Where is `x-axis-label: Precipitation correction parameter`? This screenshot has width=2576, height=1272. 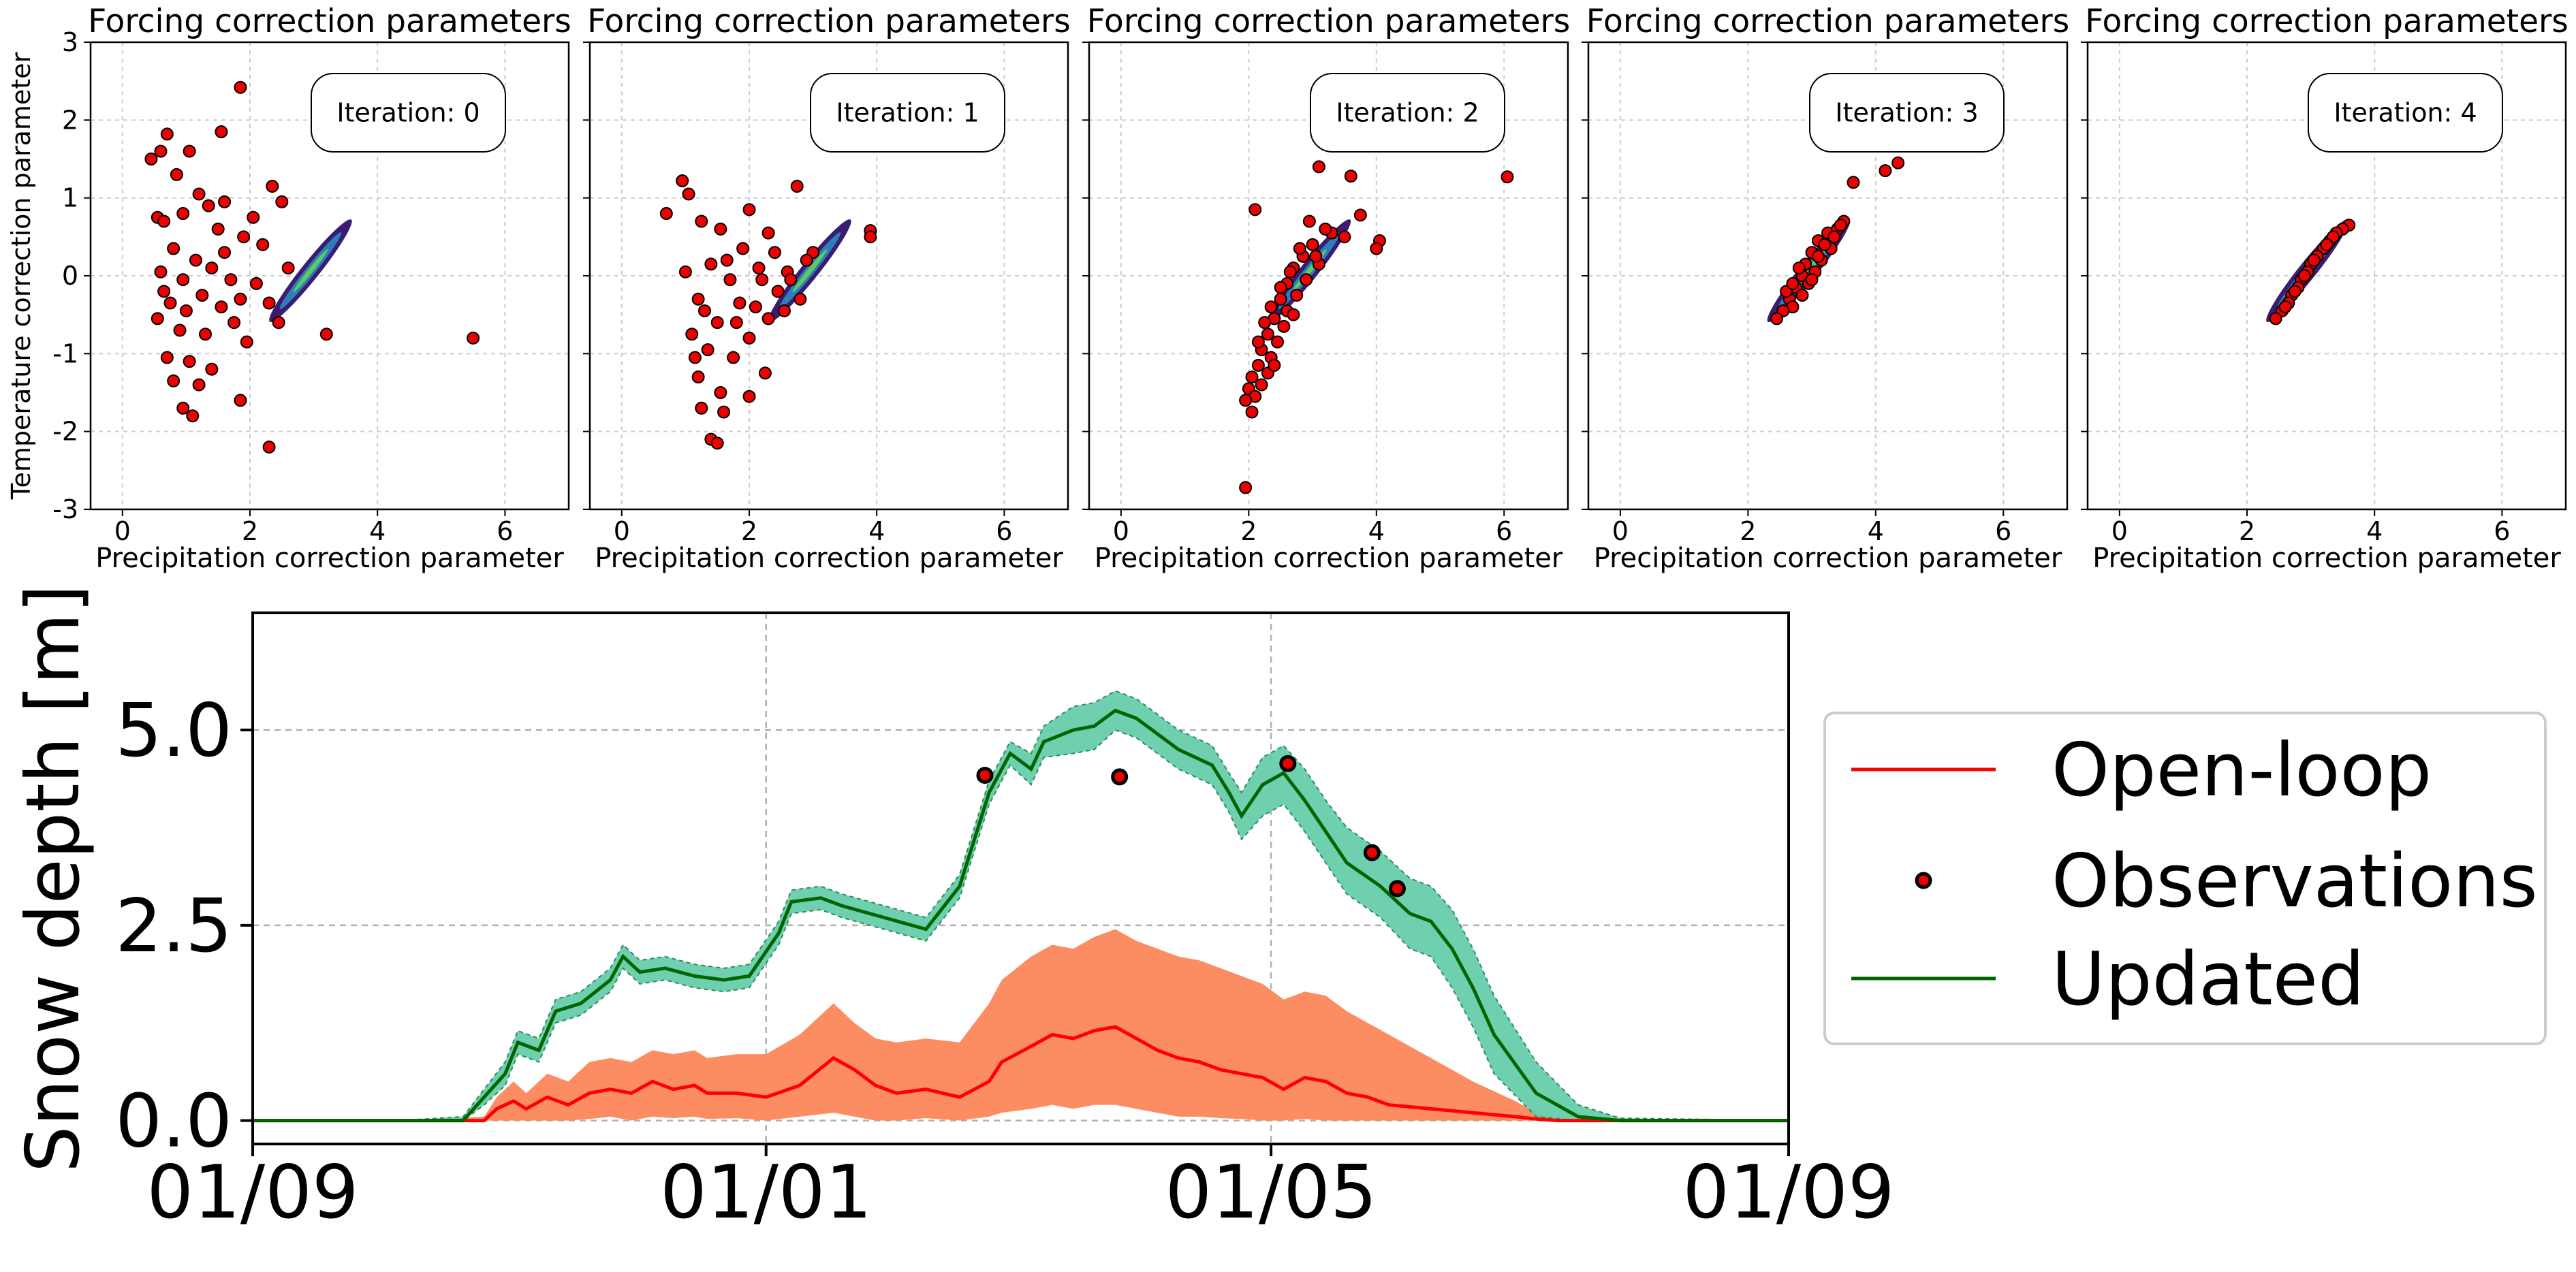
x-axis-label: Precipitation correction parameter is located at coordinates (329, 558).